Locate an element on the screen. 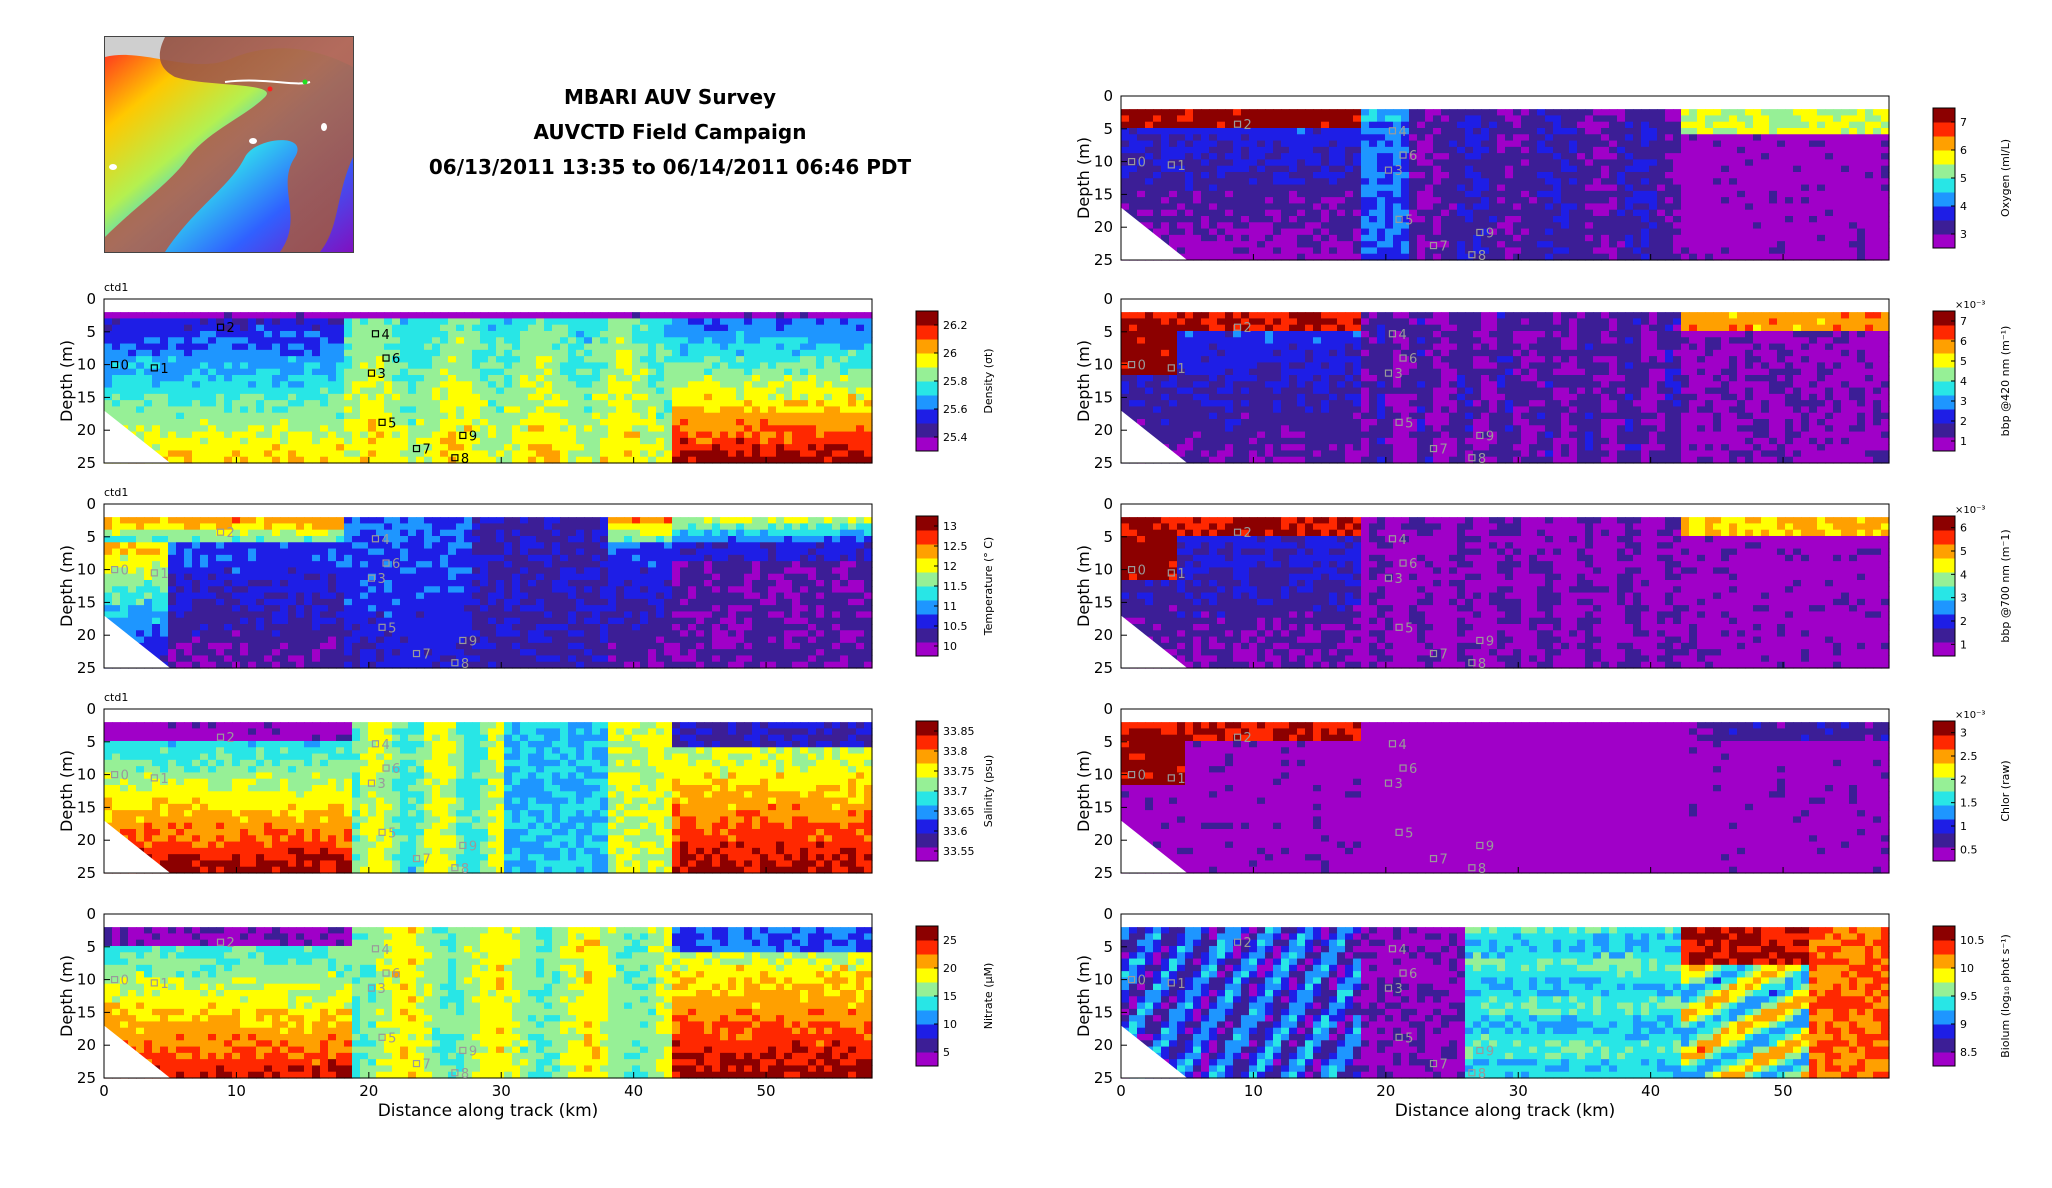 Image resolution: width=2052 pixels, height=1188 pixels. colorbar-segment is located at coordinates (927, 416).